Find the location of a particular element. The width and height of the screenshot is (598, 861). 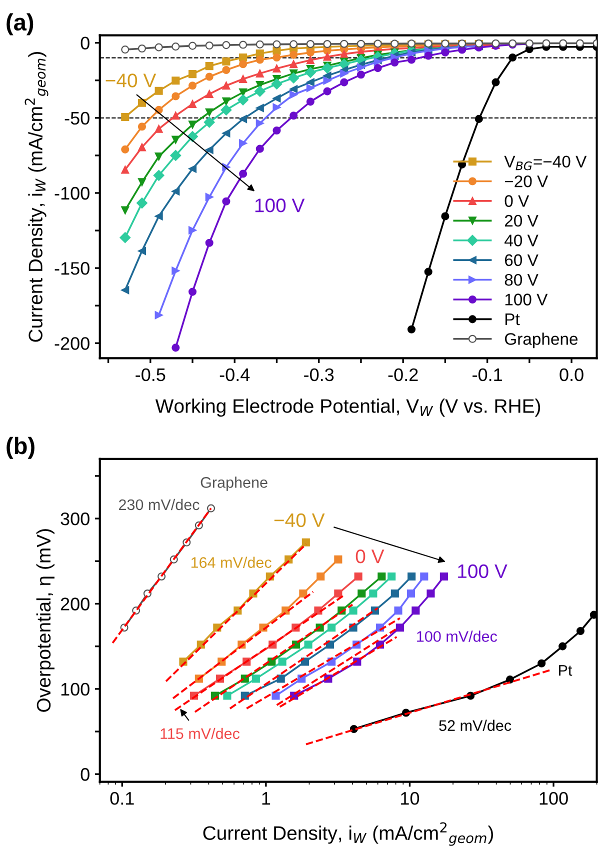

y-axis-title: Overpotential, η (mV) is located at coordinates (45, 620).